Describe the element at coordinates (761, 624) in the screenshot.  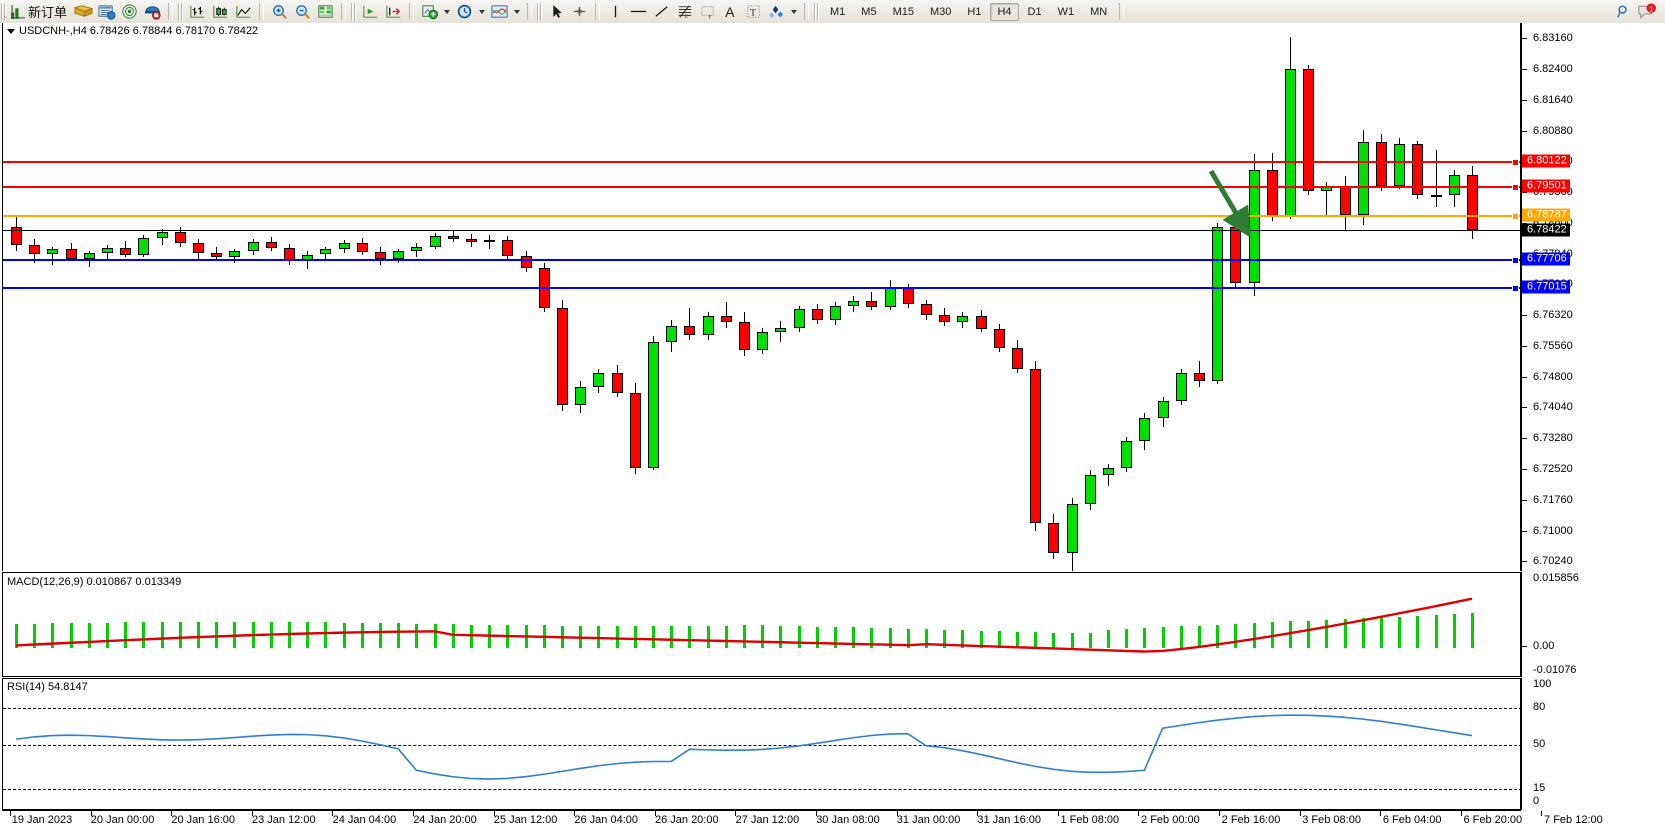
I see `macd-pane` at that location.